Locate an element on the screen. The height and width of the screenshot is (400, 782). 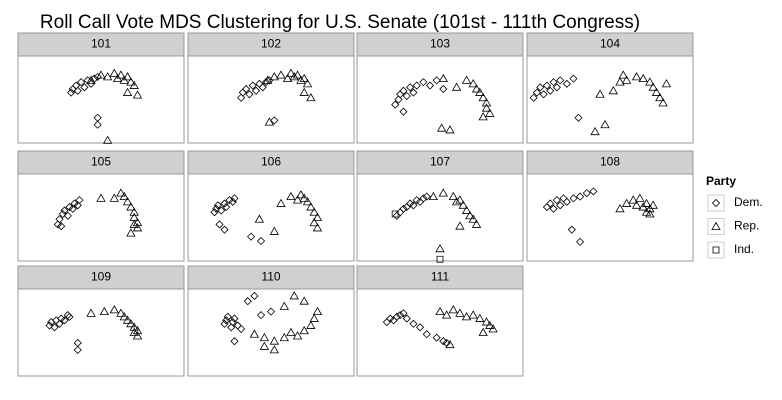
legend-label: Ind. is located at coordinates (744, 249).